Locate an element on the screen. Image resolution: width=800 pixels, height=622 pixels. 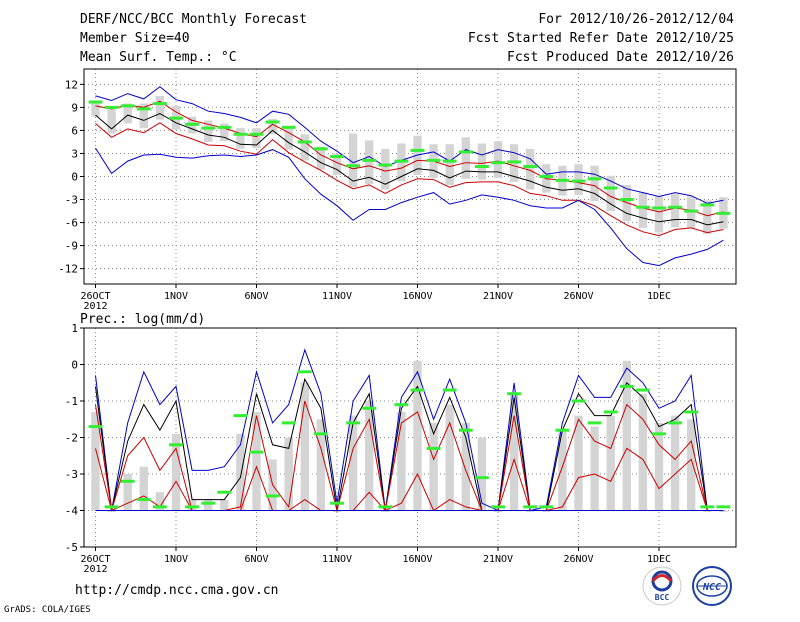
y-tick-label: 9 is located at coordinates (74, 107).